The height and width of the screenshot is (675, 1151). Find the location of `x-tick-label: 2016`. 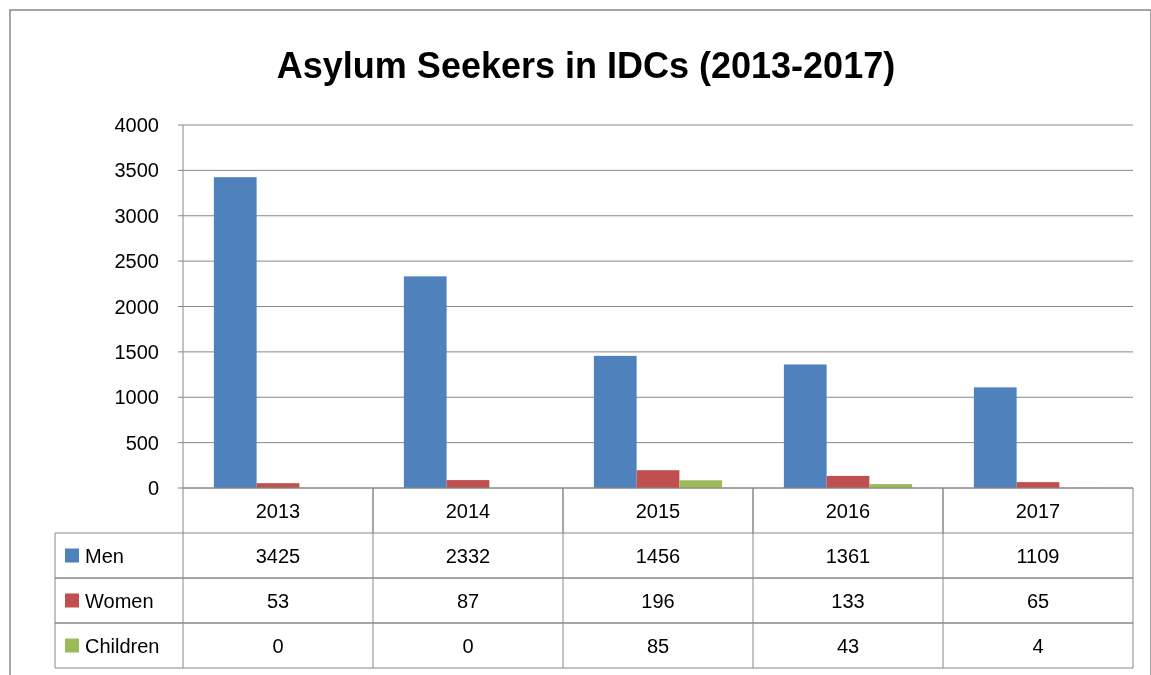

x-tick-label: 2016 is located at coordinates (848, 510).